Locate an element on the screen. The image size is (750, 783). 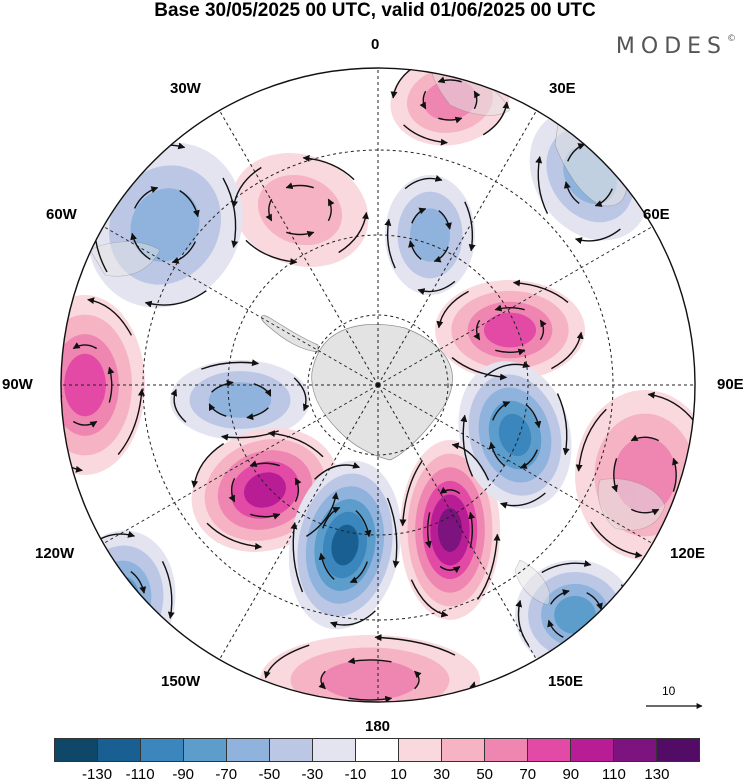
colorbar-tick-label: -30 is located at coordinates (312, 774).